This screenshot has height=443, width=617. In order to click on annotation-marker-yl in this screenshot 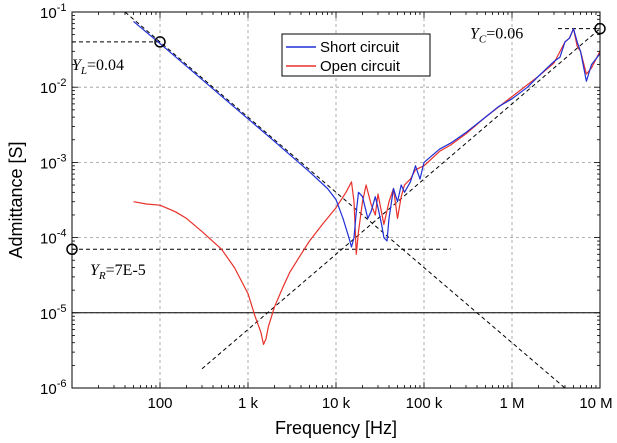, I will do `click(160, 42)`.